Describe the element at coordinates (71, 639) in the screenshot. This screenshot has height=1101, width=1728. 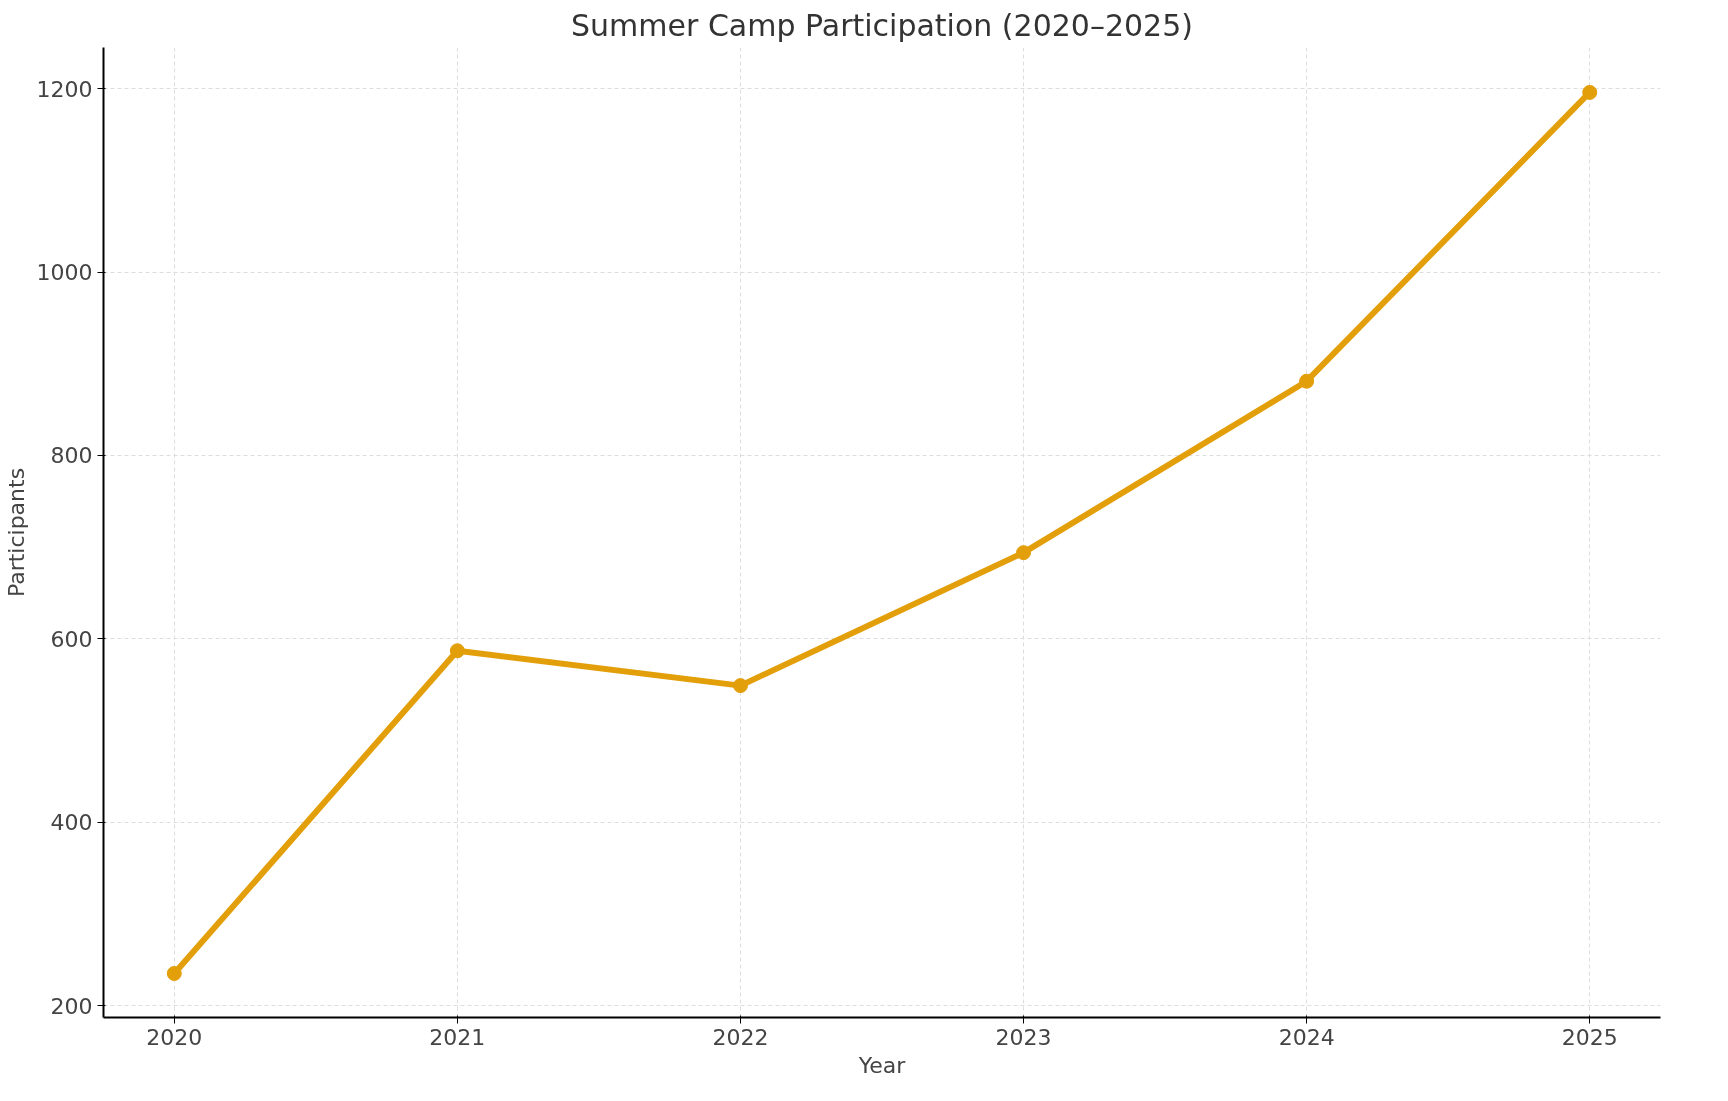
I see `y-tick-label: 600` at that location.